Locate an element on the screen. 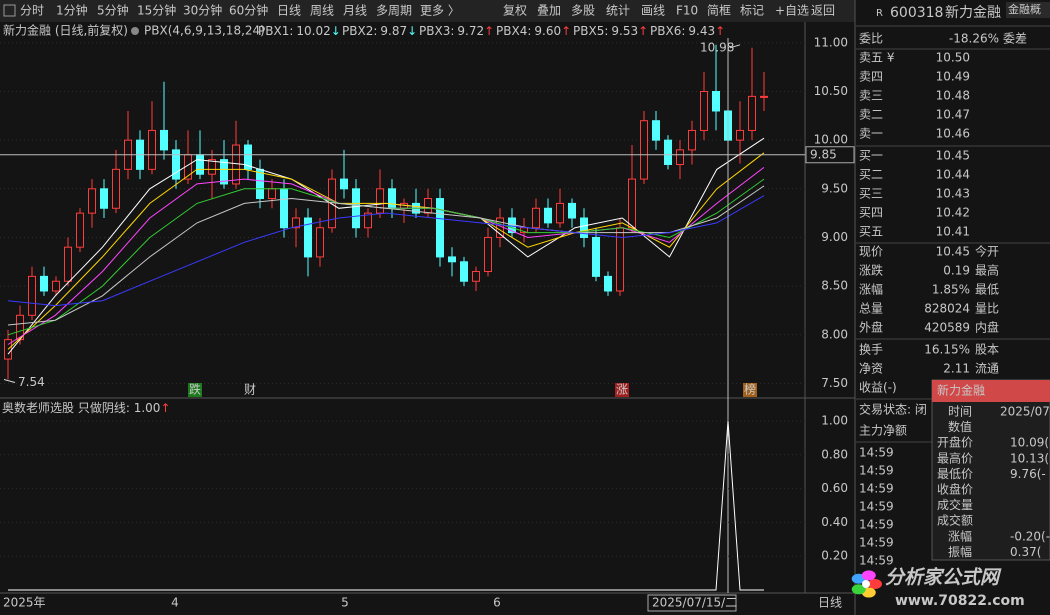 Image resolution: width=1050 pixels, height=615 pixels. popup-label: 收盘价 is located at coordinates (955, 489).